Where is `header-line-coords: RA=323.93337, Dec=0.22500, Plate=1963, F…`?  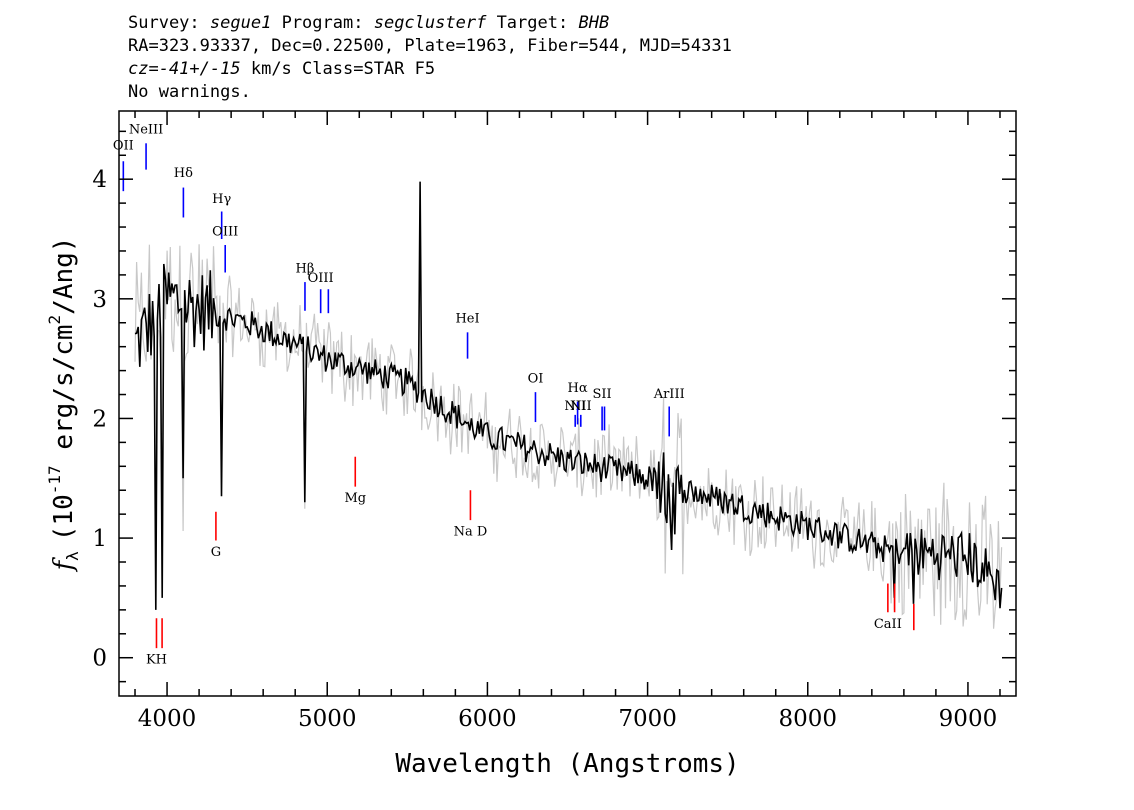
header-line-coords: RA=323.93337, Dec=0.22500, Plate=1963, F… is located at coordinates (430, 46).